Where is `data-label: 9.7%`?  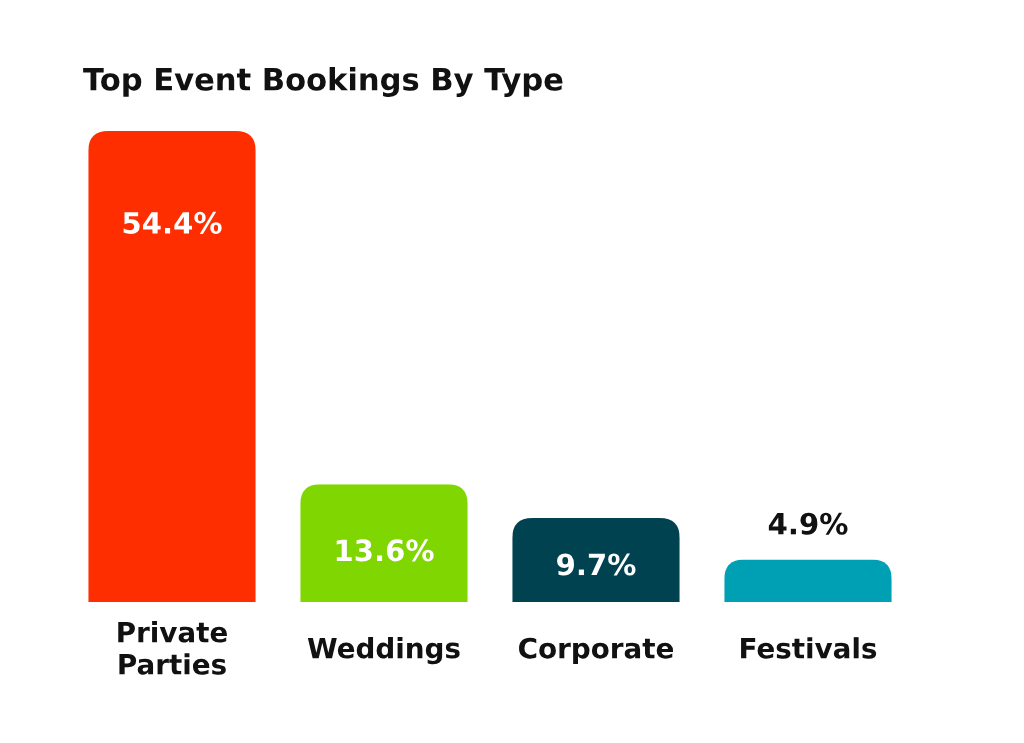
data-label: 9.7% is located at coordinates (596, 564).